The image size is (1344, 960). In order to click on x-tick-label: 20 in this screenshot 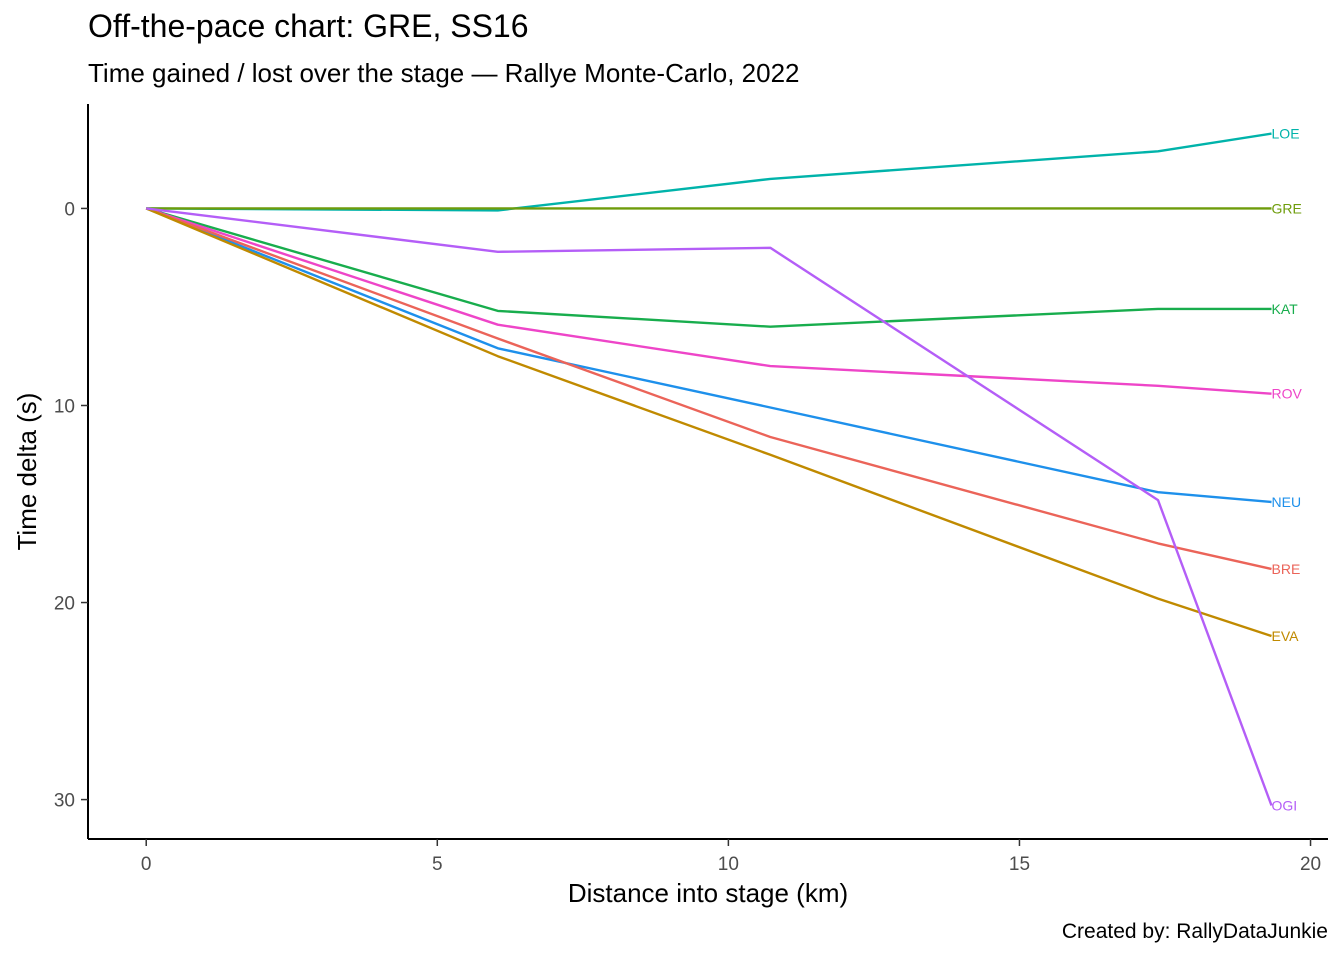, I will do `click(1310, 864)`.